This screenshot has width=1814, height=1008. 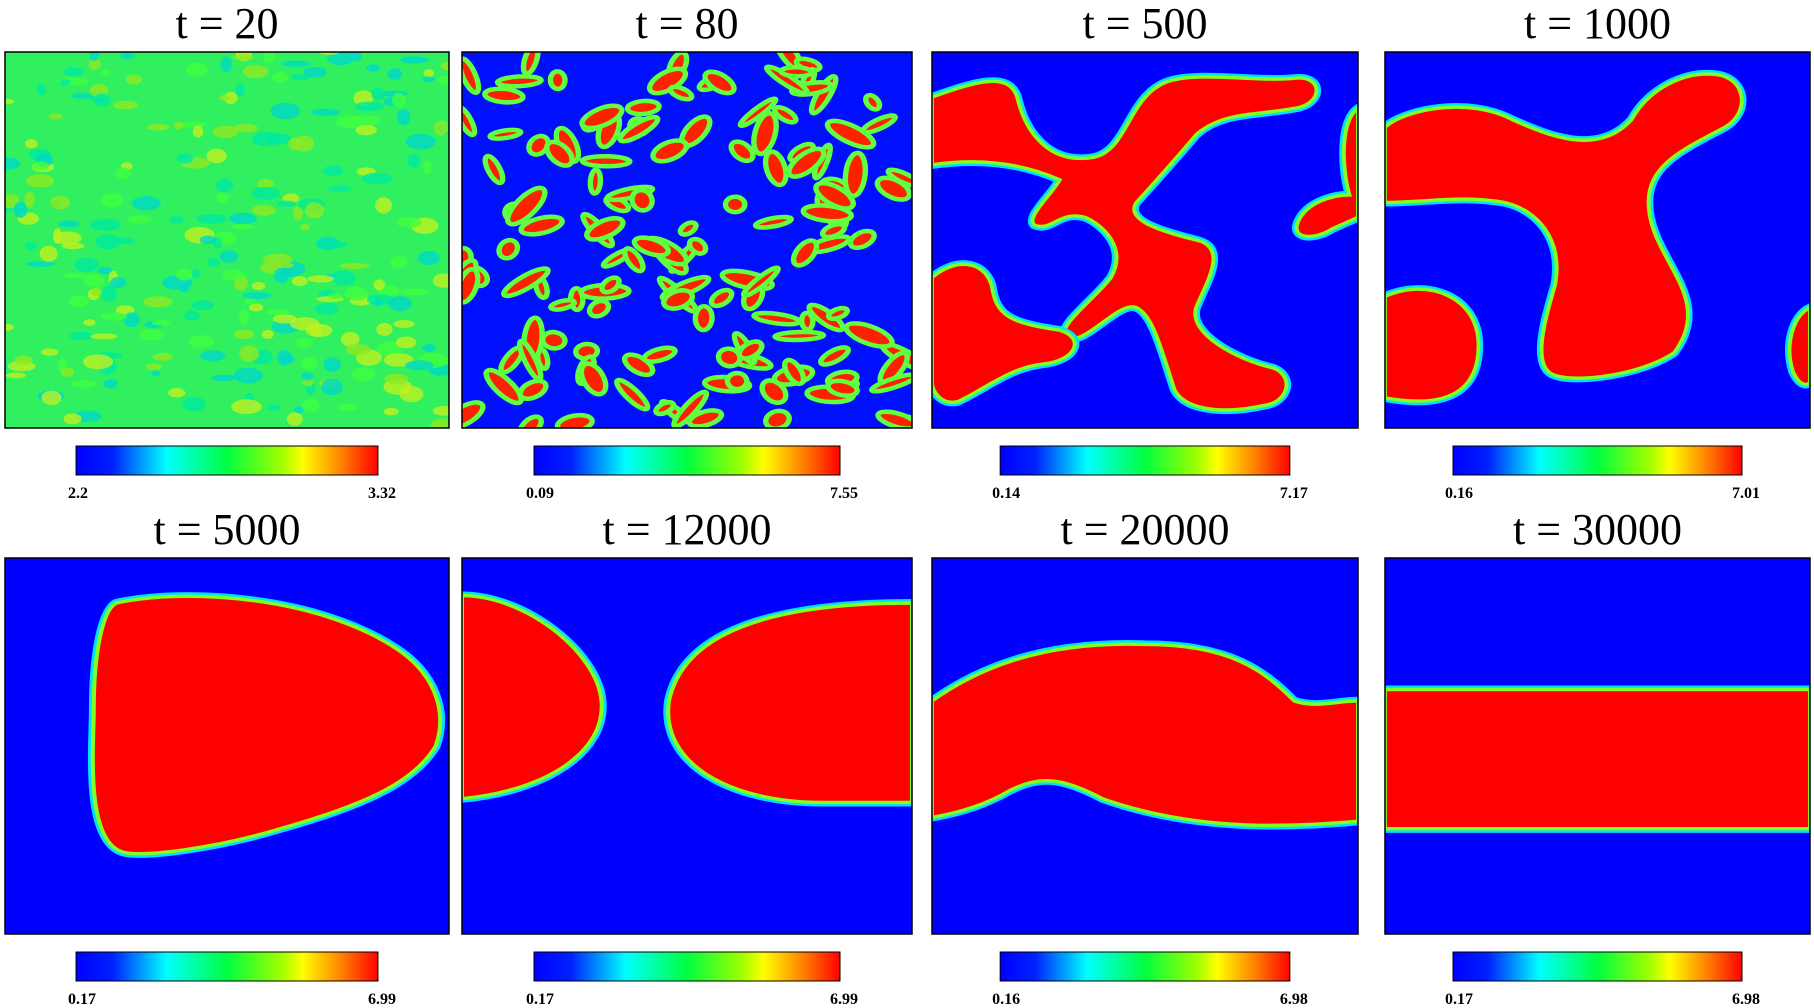 I want to click on panel: t = 30000 0.17 6.98, so click(x=1597, y=756).